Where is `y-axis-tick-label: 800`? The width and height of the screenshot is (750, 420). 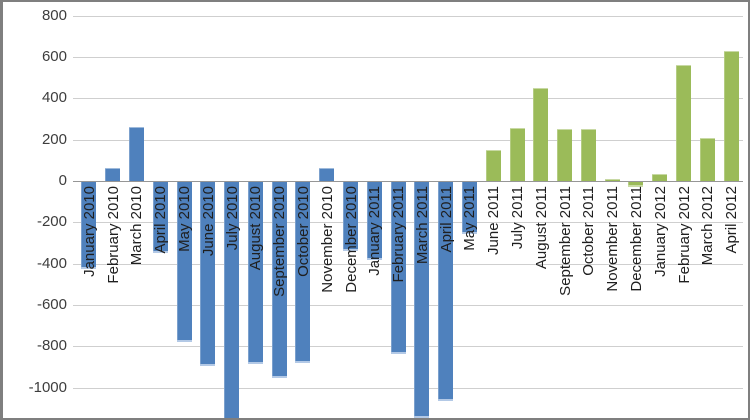
y-axis-tick-label: 800 is located at coordinates (54, 15).